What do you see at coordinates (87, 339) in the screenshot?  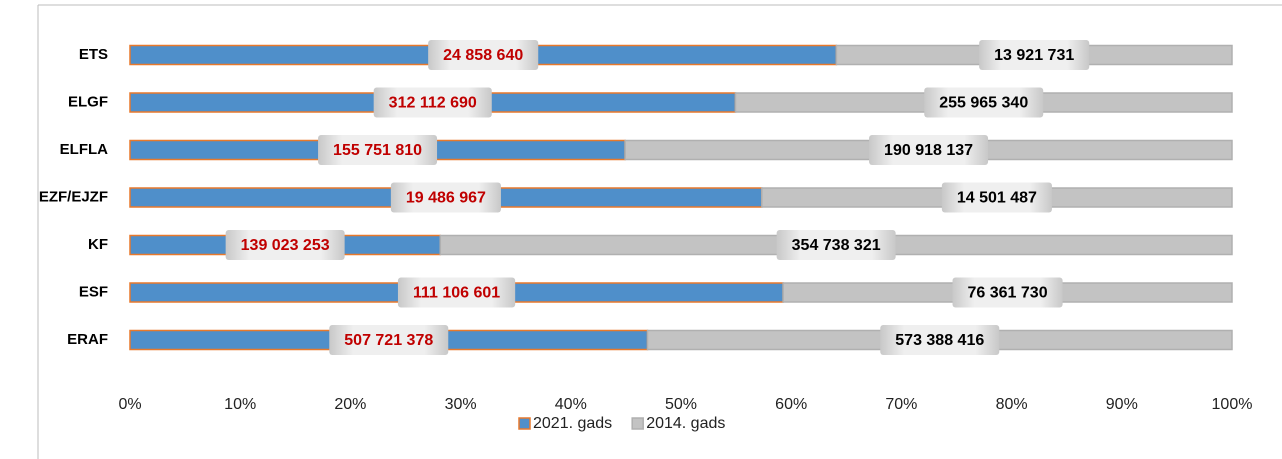 I see `y-tick-label: ERAF` at bounding box center [87, 339].